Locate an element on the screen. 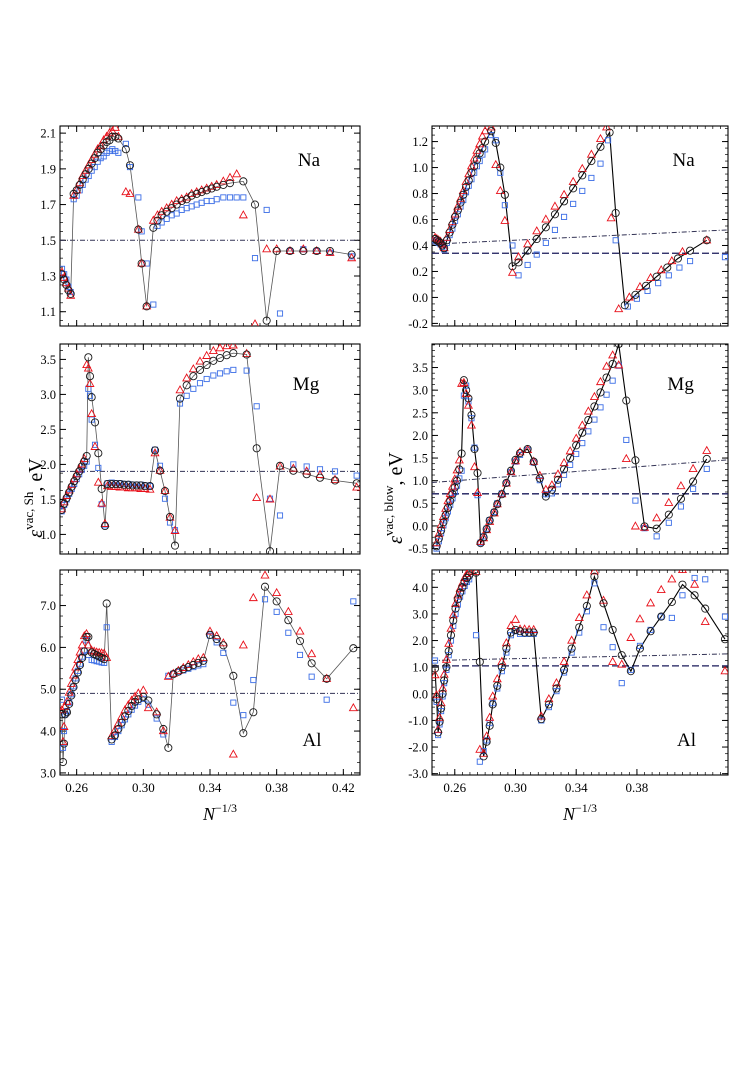 This screenshot has height=1074, width=756. y-tick-label: 6.0 is located at coordinates (48, 648).